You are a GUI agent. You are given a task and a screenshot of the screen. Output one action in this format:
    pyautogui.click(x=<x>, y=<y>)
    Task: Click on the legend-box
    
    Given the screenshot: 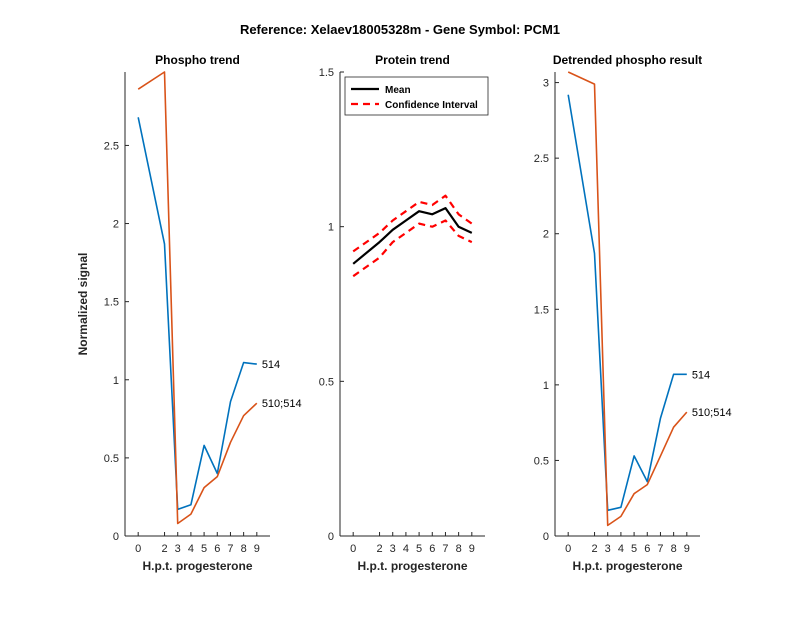 What is the action you would take?
    pyautogui.click(x=416, y=96)
    